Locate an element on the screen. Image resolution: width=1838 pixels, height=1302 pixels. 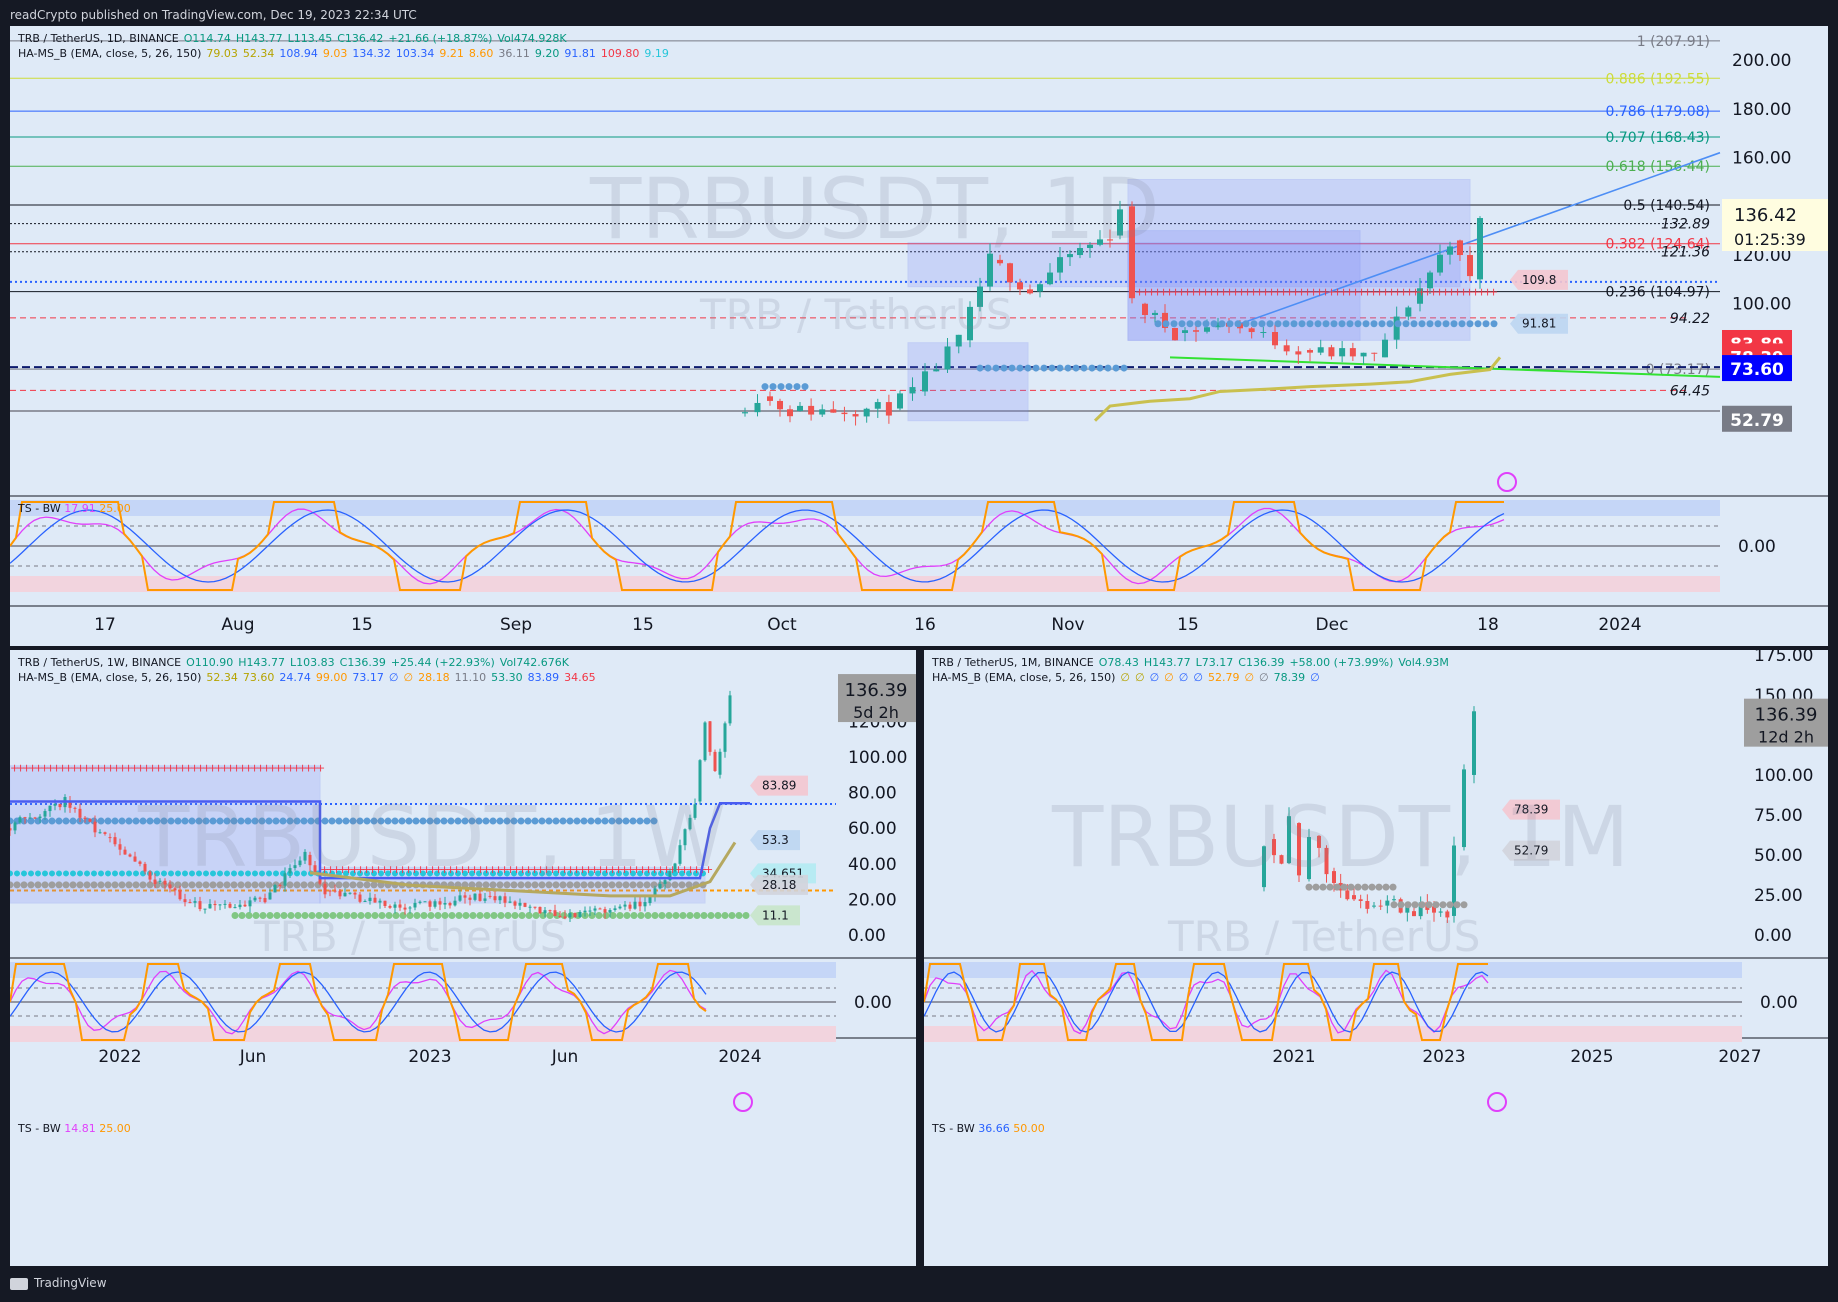
monthly-osc-legend: TS - BW 36.66 50.00 is located at coordinates (988, 1128).